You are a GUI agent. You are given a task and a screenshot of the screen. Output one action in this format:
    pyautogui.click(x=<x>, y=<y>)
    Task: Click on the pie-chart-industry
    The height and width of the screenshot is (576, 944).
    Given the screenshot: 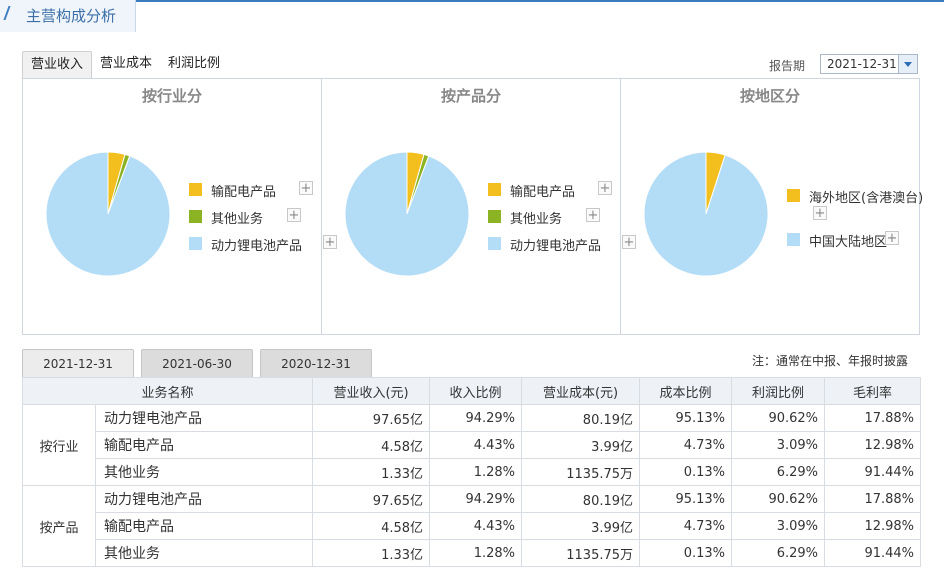 What is the action you would take?
    pyautogui.click(x=108, y=214)
    